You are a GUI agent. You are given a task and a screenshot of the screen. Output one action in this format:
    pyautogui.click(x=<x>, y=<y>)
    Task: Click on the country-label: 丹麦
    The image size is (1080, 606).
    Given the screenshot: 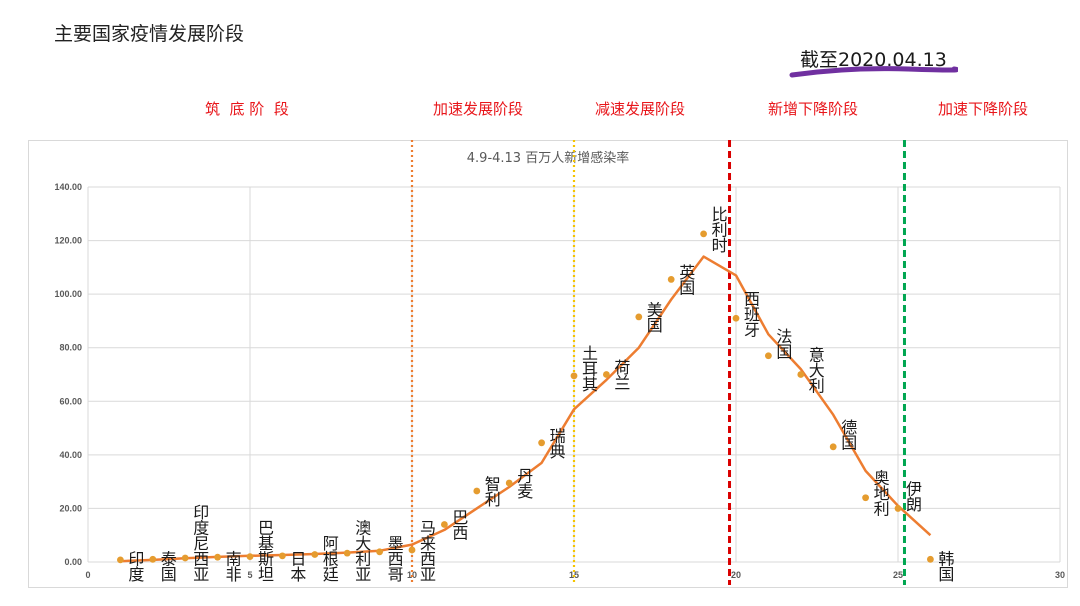 What is the action you would take?
    pyautogui.click(x=525, y=483)
    